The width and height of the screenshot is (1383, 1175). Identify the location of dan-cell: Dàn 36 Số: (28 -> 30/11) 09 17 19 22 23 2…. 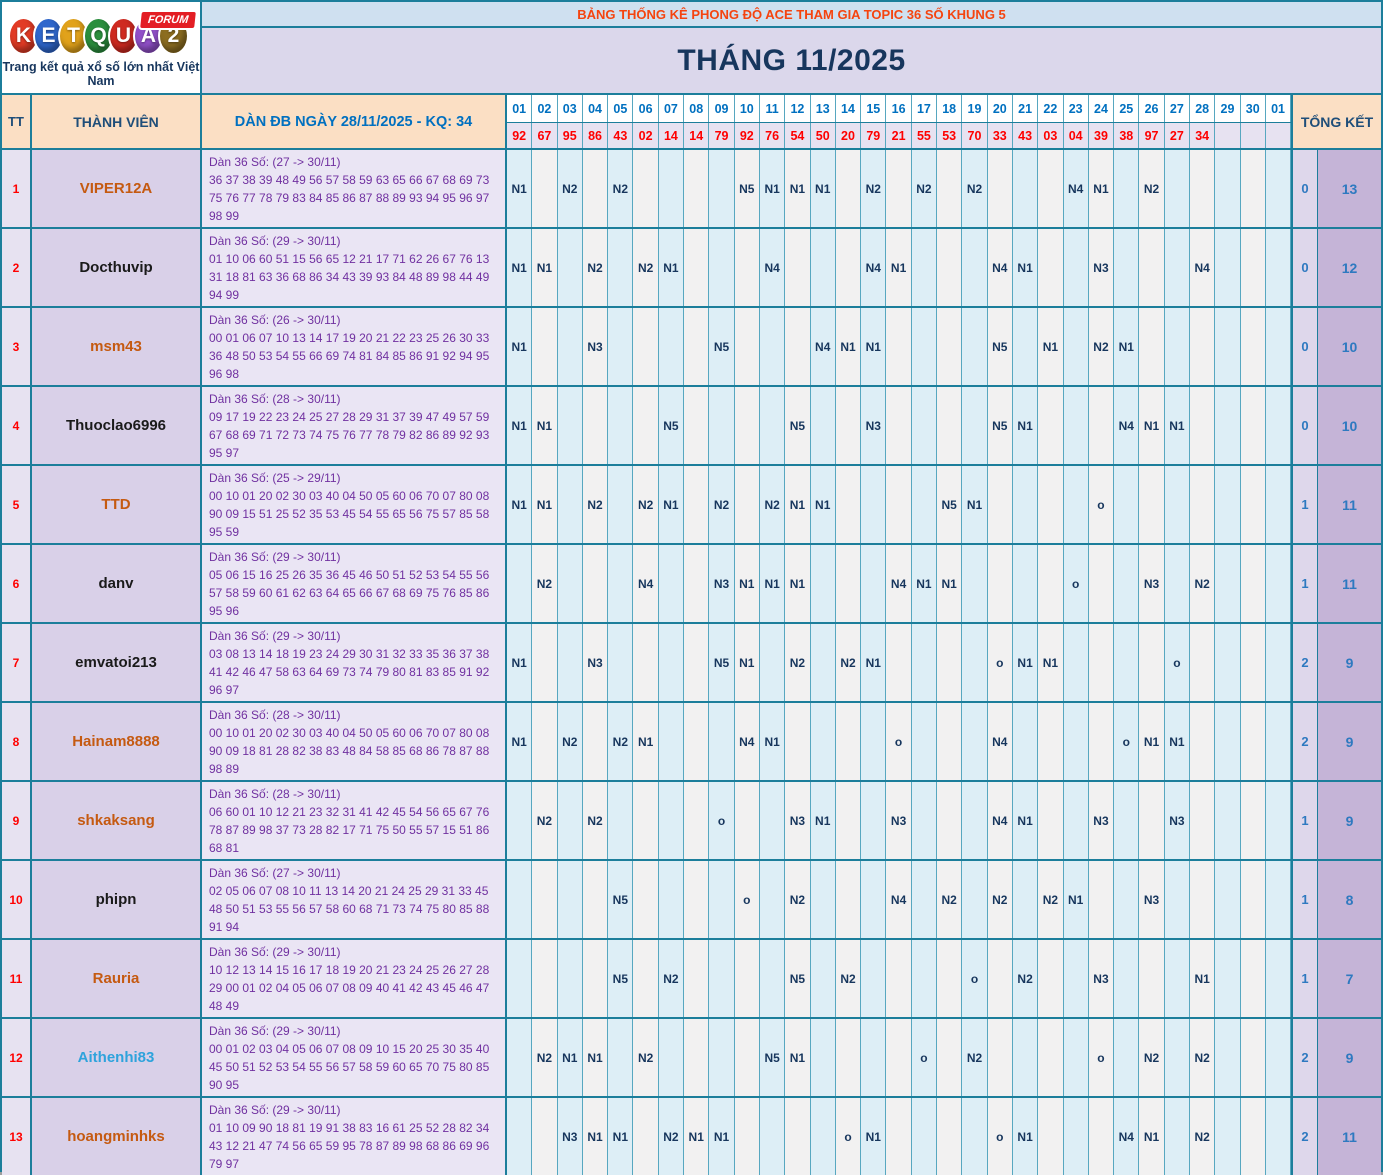
(354, 425).